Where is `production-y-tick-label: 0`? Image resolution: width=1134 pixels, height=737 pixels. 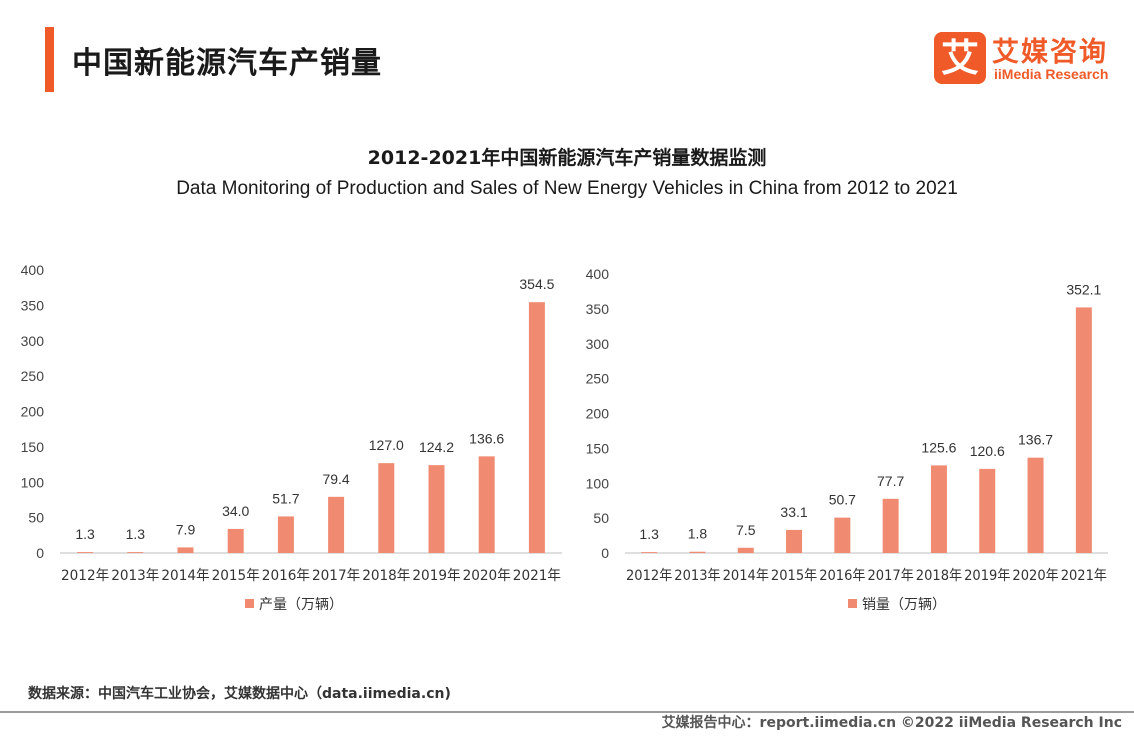
production-y-tick-label: 0 is located at coordinates (40, 553).